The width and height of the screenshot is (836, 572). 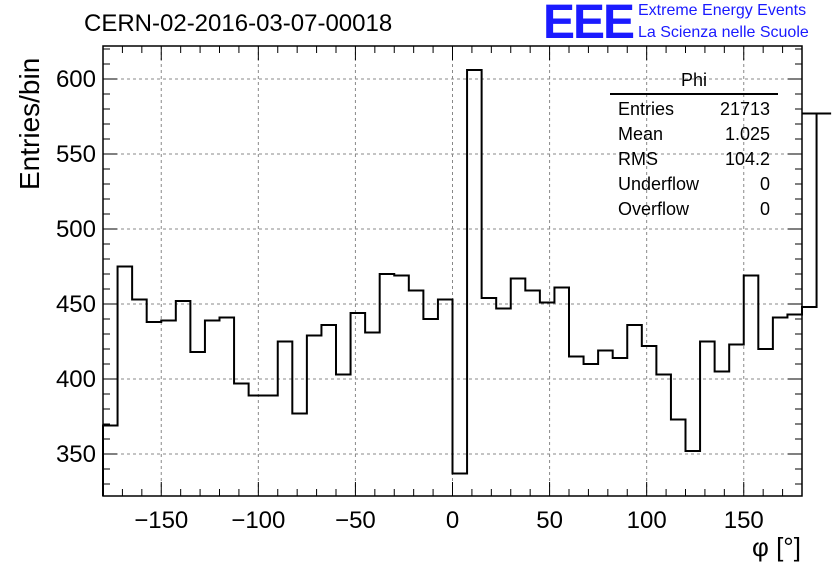 I want to click on logo-line-2: La Scienza nelle Scuole, so click(x=723, y=32).